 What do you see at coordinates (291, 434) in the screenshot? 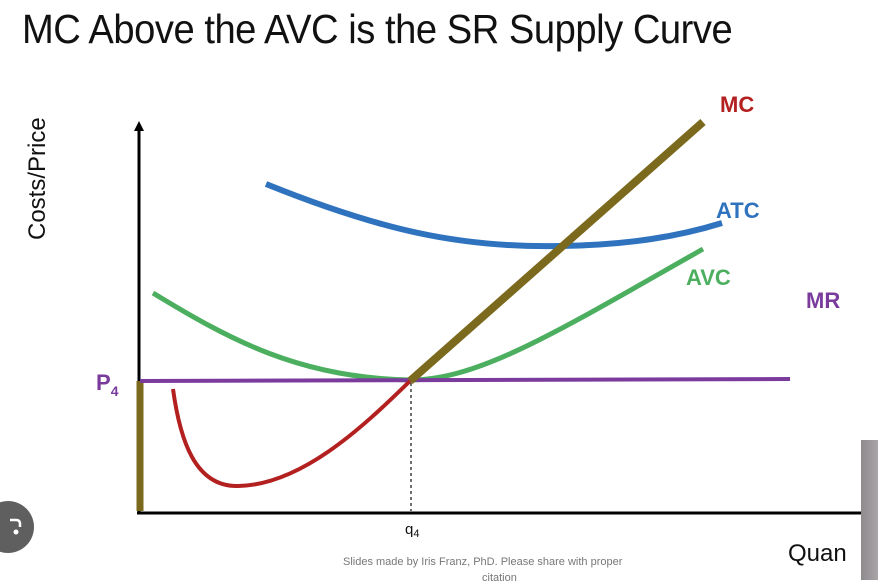
I see `mc-curve-below-avc` at bounding box center [291, 434].